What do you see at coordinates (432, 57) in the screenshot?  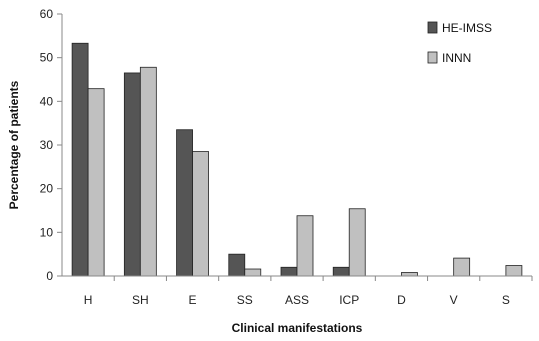 I see `legend-swatch-innn` at bounding box center [432, 57].